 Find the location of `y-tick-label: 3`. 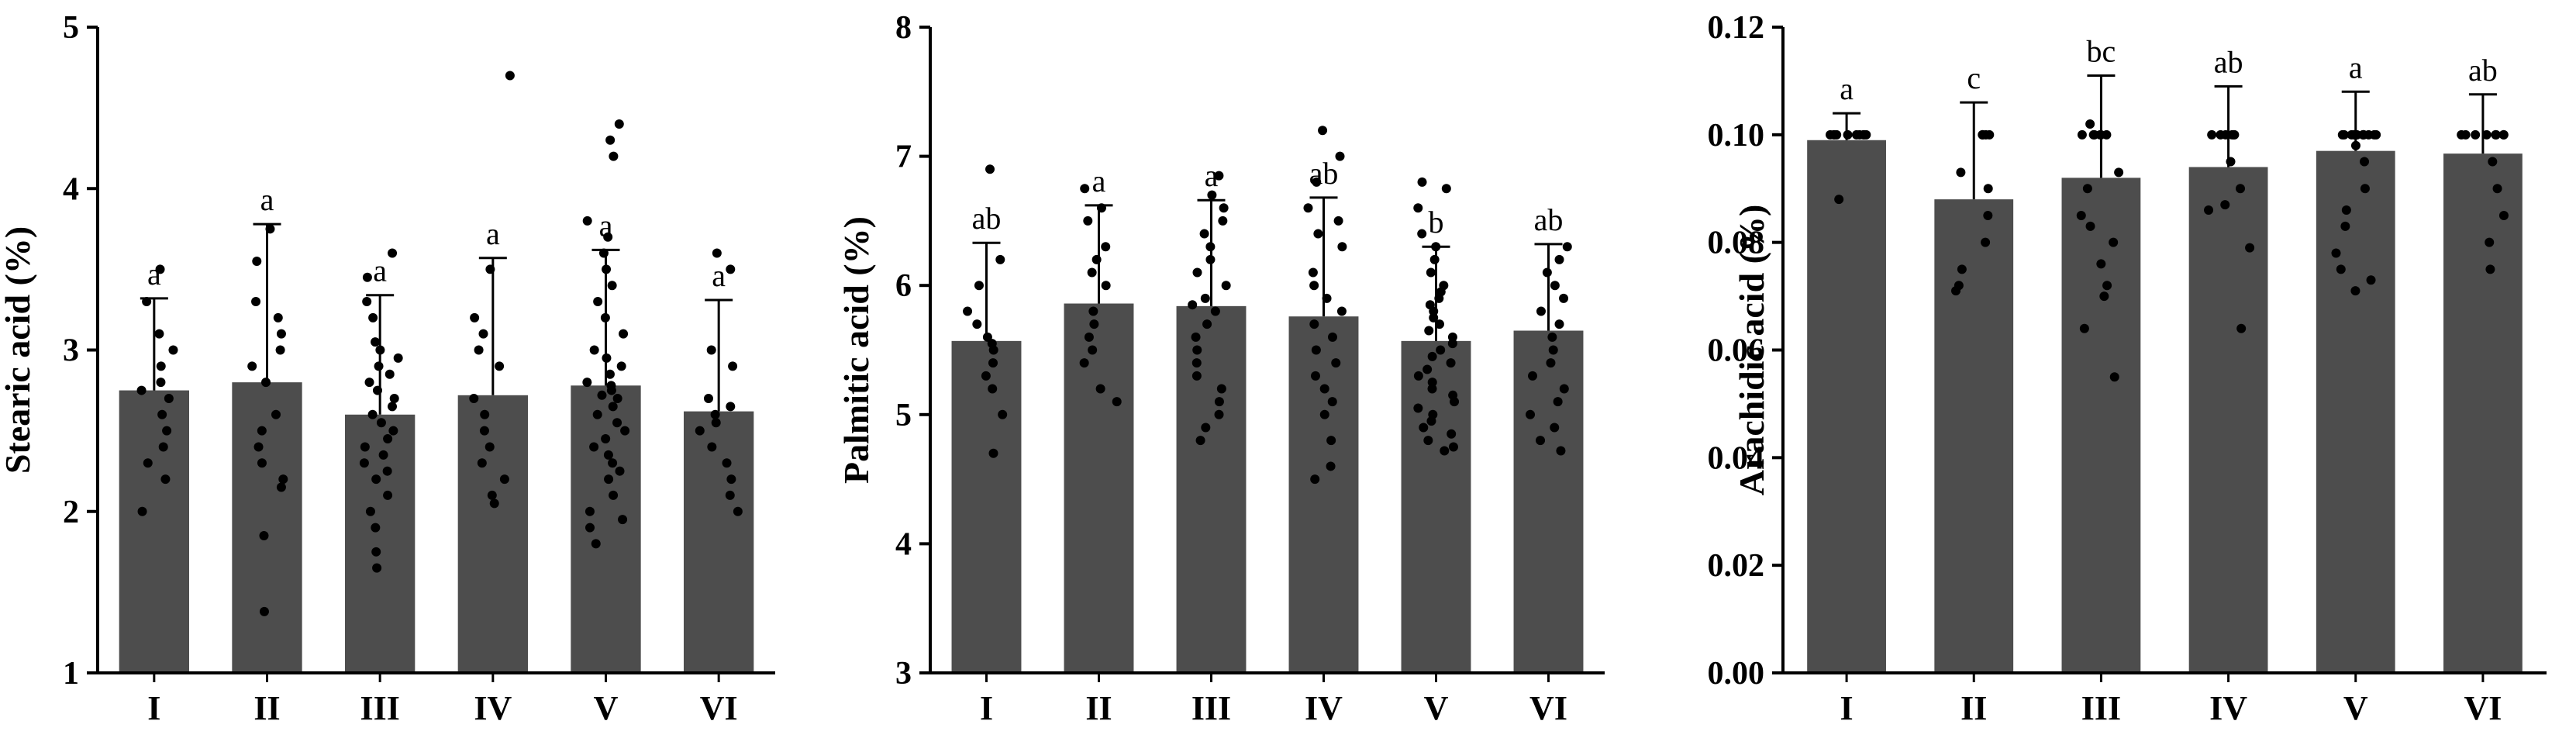

y-tick-label: 3 is located at coordinates (903, 674).